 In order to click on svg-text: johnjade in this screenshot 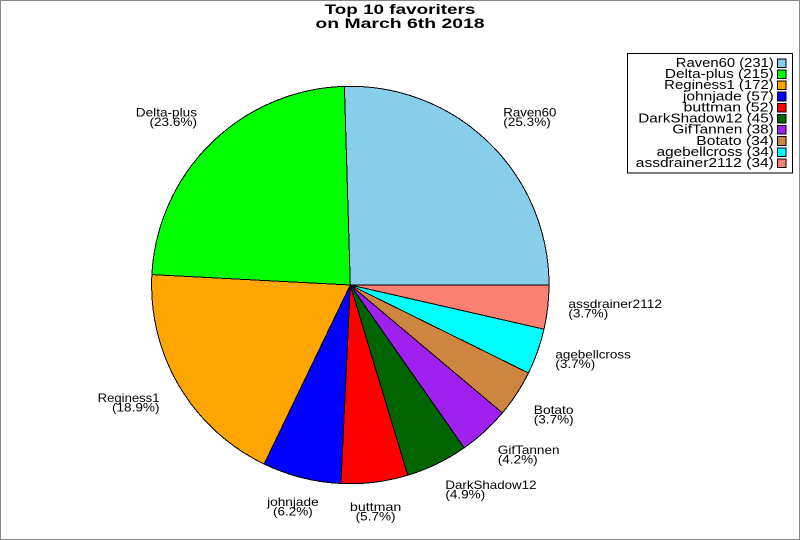, I will do `click(292, 502)`.